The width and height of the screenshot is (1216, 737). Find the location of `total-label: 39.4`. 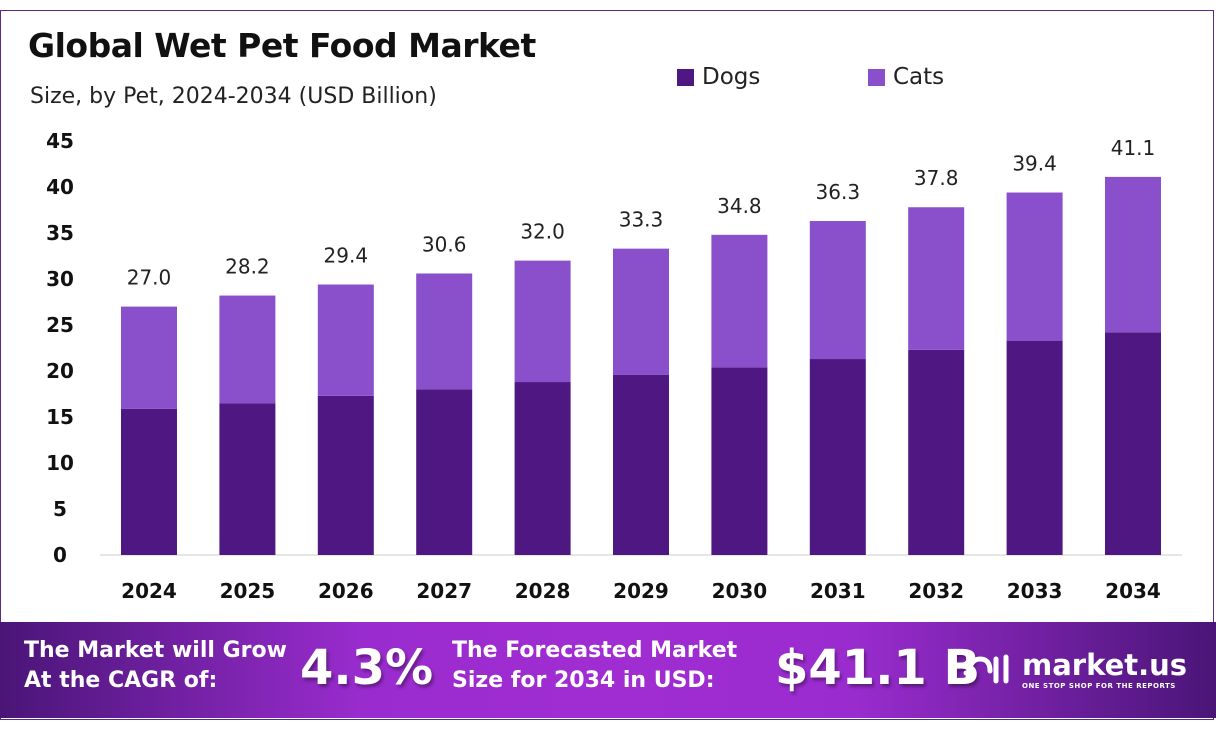

total-label: 39.4 is located at coordinates (1034, 164).